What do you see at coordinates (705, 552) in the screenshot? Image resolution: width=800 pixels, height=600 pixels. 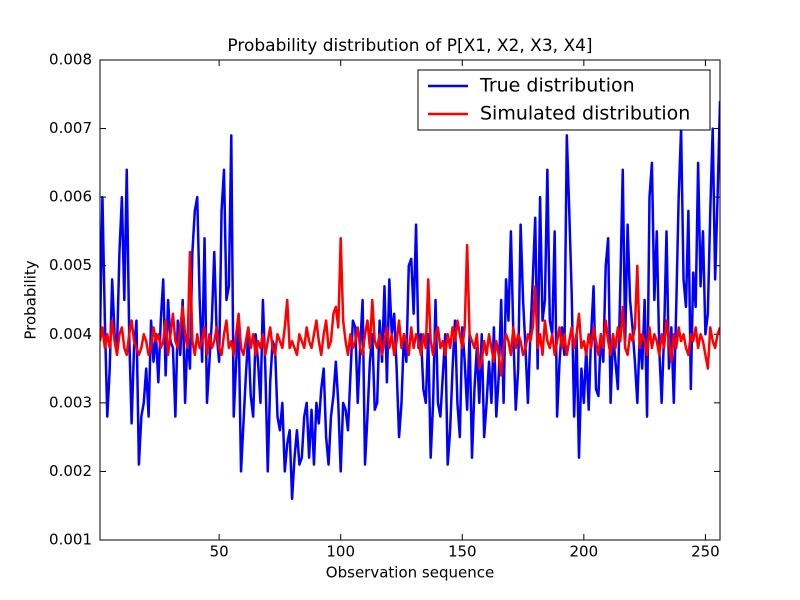 I see `x-tick-label: 250` at bounding box center [705, 552].